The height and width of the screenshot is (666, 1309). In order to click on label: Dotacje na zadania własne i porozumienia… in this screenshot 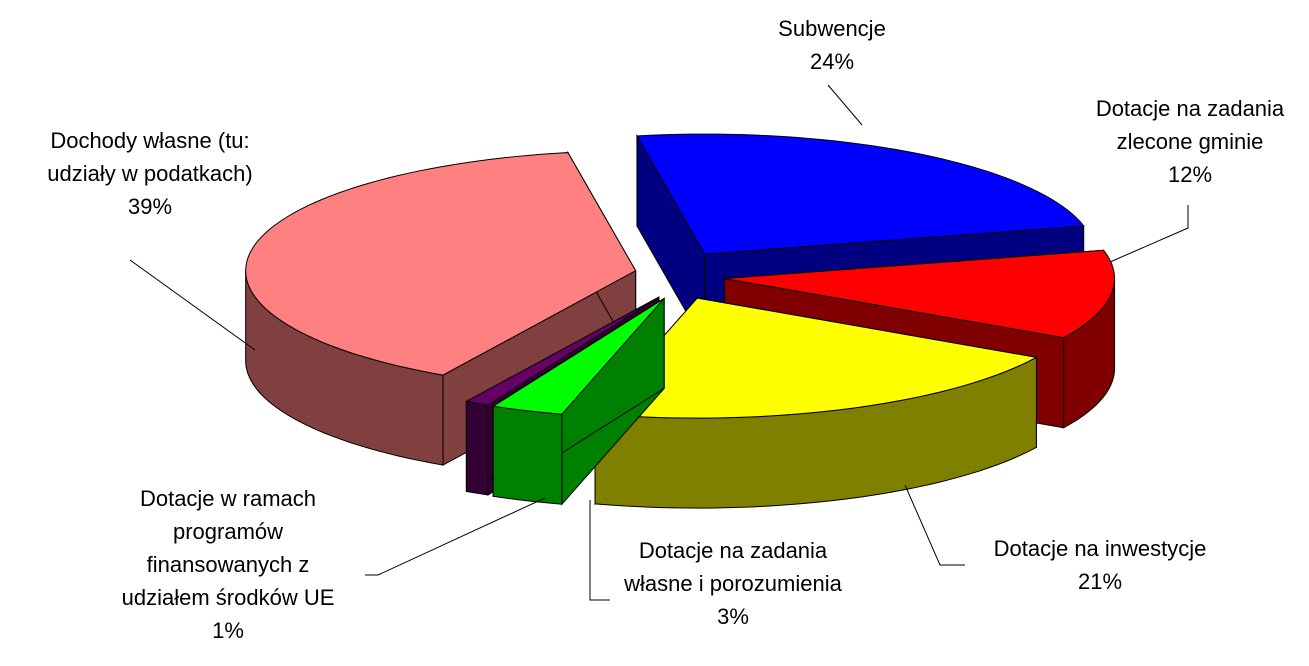, I will do `click(733, 583)`.